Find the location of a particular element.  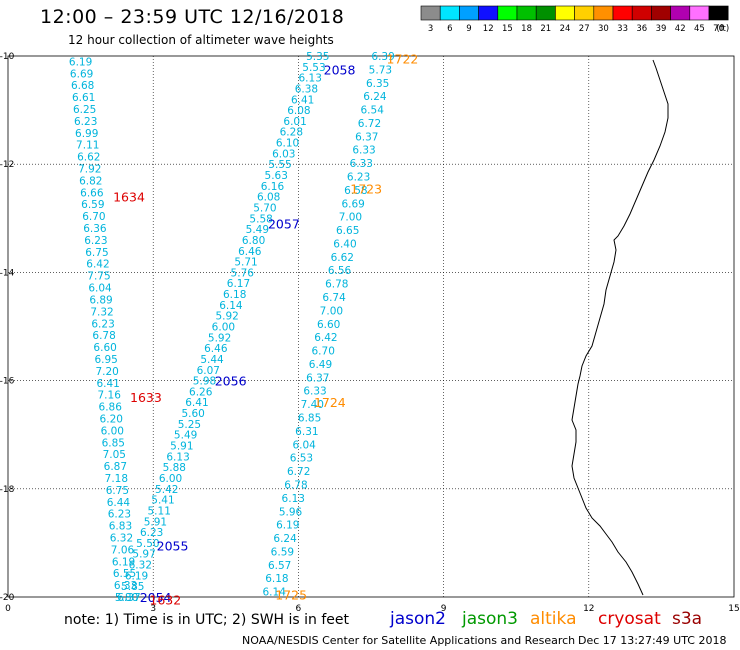

wave-height-value: 6.68 is located at coordinates (82, 86).